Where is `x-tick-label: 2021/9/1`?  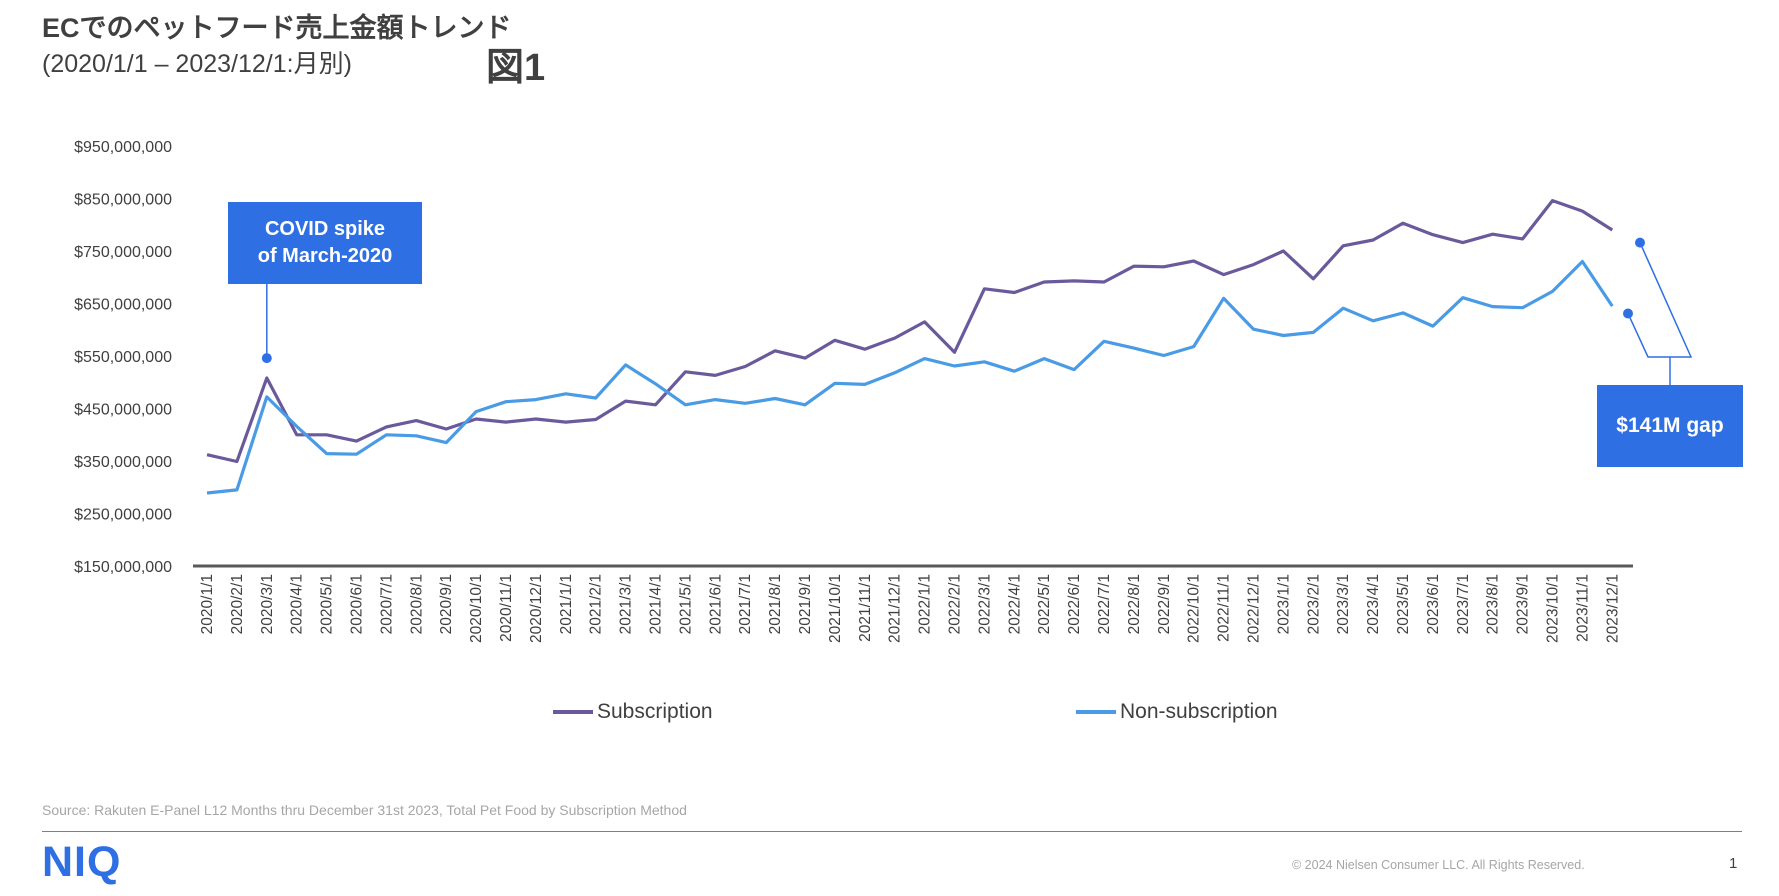
x-tick-label: 2021/9/1 is located at coordinates (805, 604).